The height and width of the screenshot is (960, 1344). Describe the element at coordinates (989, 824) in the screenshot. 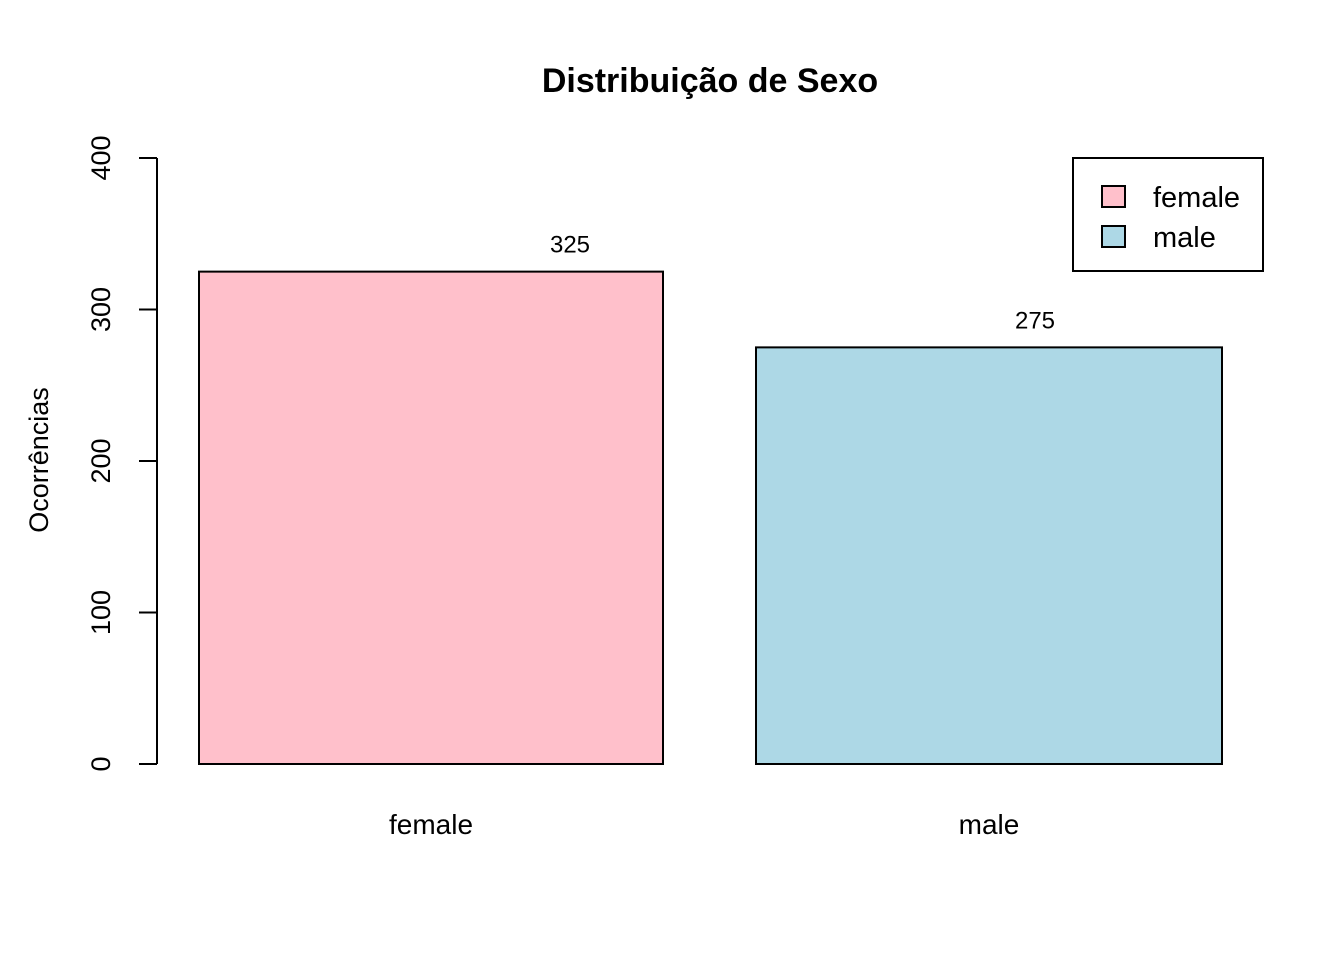

I see `category-label: male` at that location.